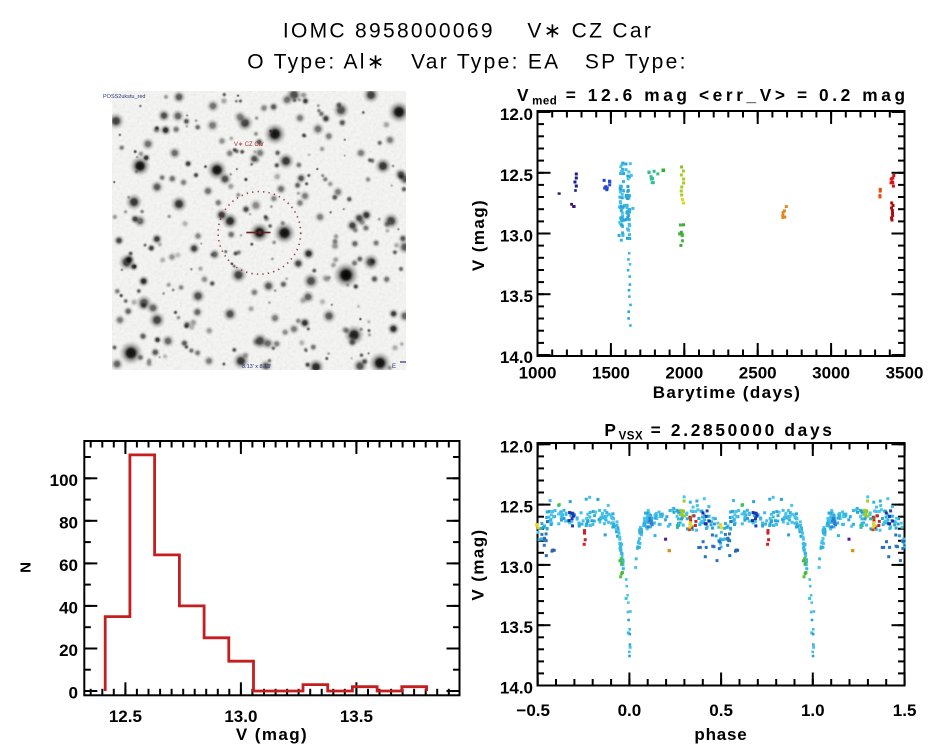 This screenshot has width=944, height=747. I want to click on svg-text: 3000, so click(831, 373).